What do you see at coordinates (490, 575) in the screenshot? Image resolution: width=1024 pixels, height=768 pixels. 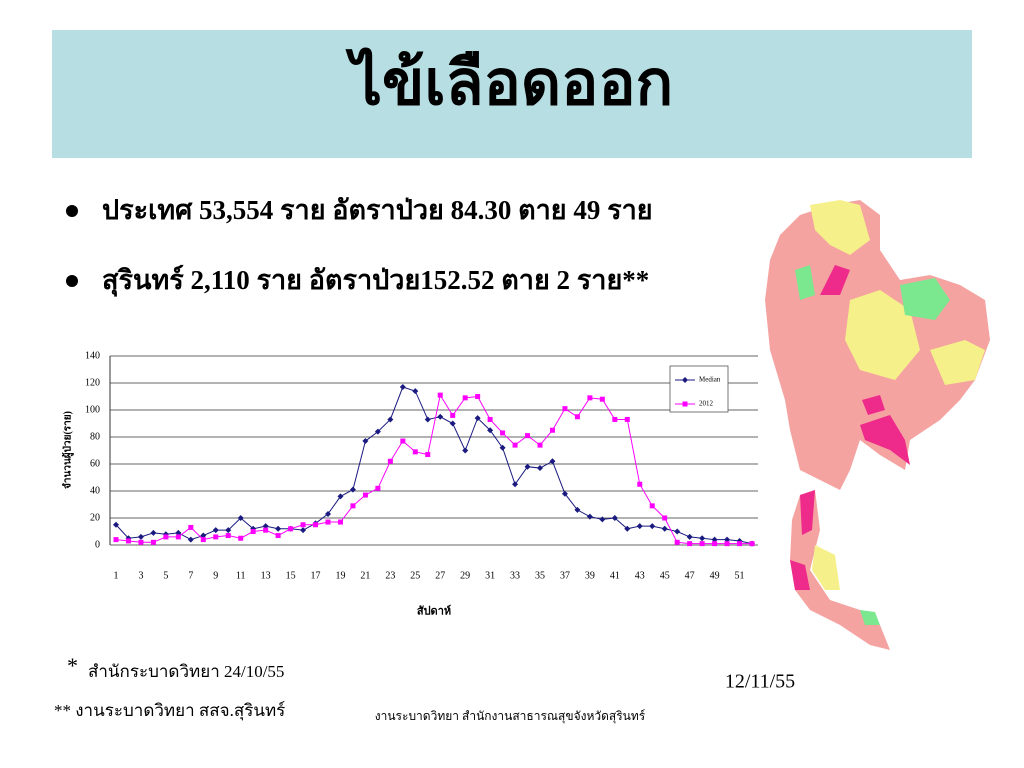 I see `x-tick-label: 31` at bounding box center [490, 575].